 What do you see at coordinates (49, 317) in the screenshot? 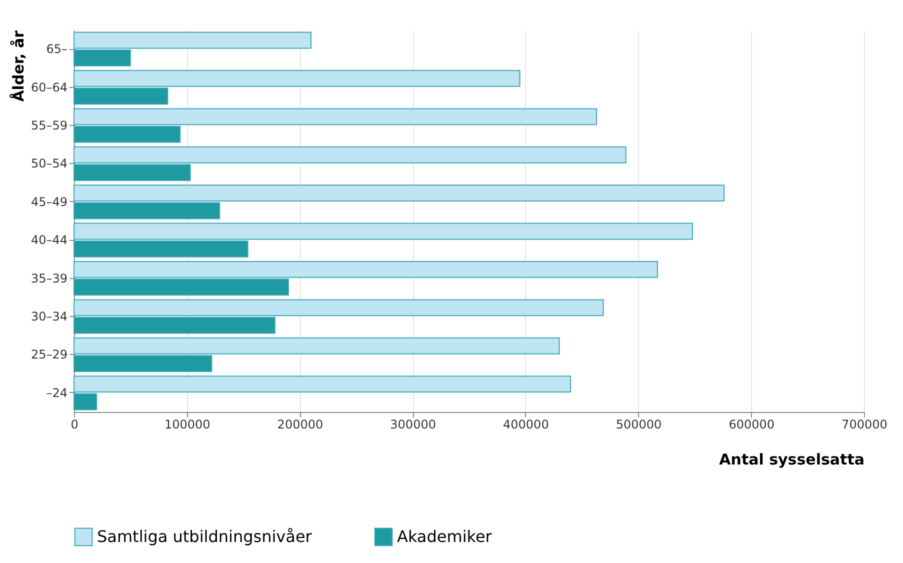
I see `y-tick-label: 30–34` at bounding box center [49, 317].